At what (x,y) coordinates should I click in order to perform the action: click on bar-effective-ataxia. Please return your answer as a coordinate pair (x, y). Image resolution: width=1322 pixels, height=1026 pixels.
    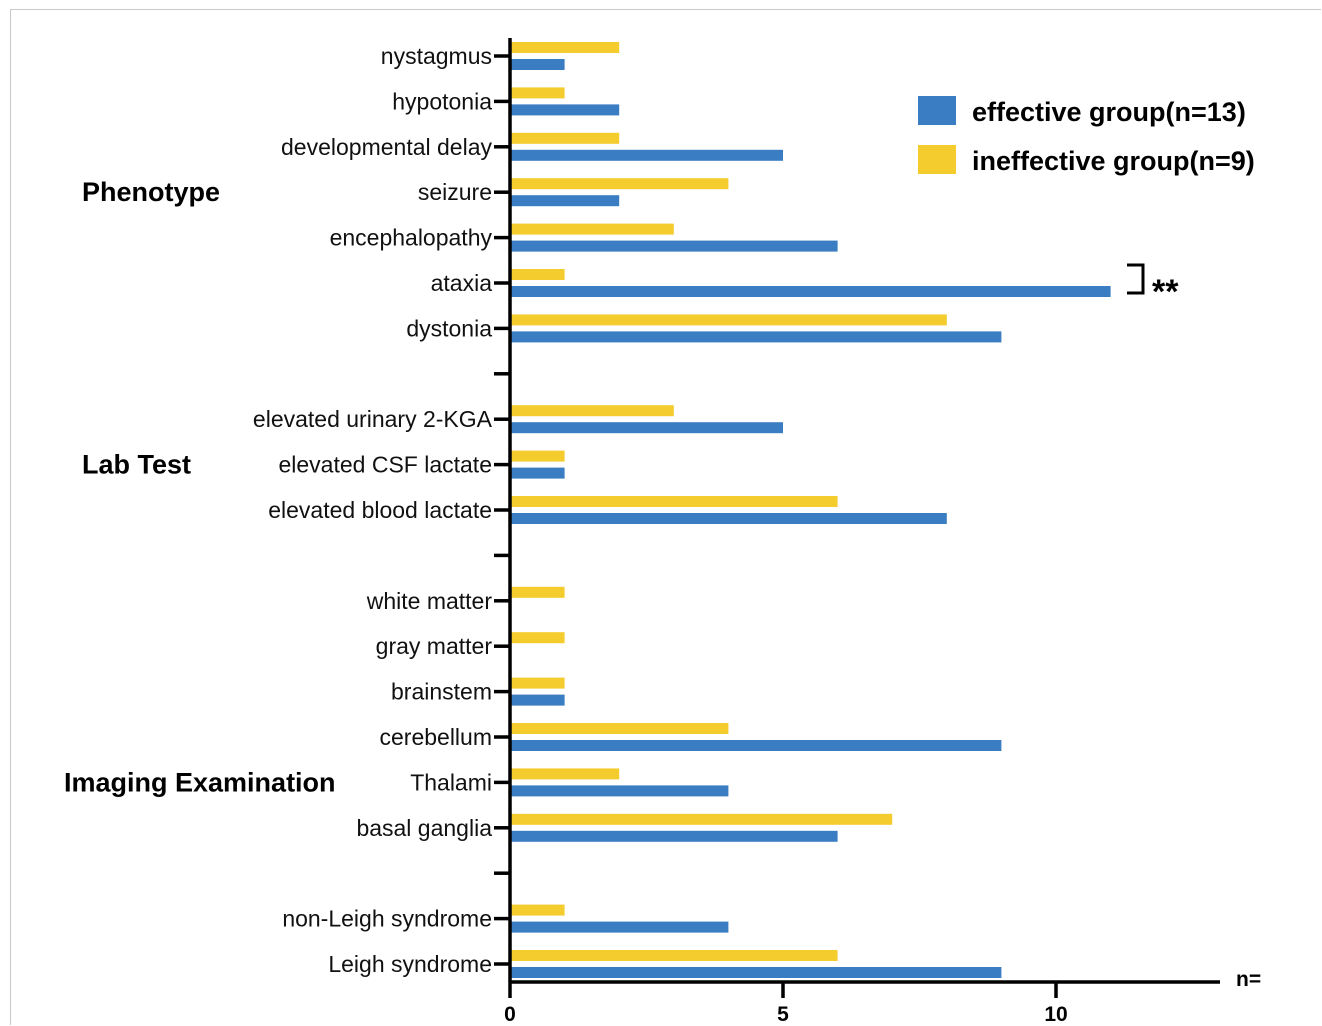
    Looking at the image, I should click on (810, 291).